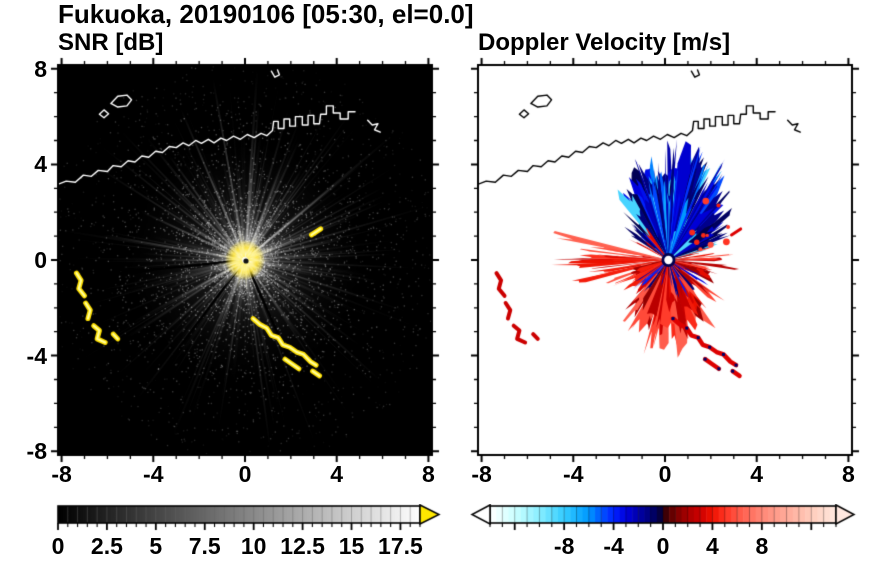 The height and width of the screenshot is (570, 870). Describe the element at coordinates (61, 474) in the screenshot. I see `snr-x-tick-label: -8` at that location.